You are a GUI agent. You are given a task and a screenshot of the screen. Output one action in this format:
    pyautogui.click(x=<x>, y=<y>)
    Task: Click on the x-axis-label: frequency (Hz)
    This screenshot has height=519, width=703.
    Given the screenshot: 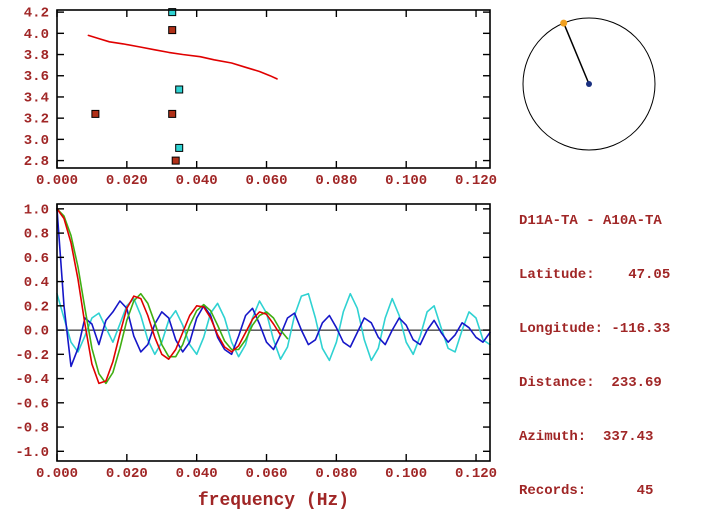 What is the action you would take?
    pyautogui.click(x=273, y=501)
    